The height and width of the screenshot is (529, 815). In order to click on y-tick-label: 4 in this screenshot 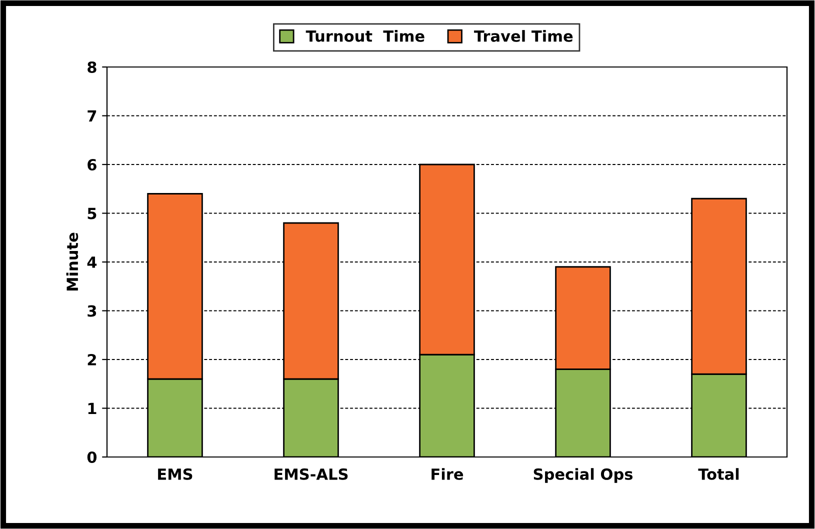, I will do `click(92, 262)`.